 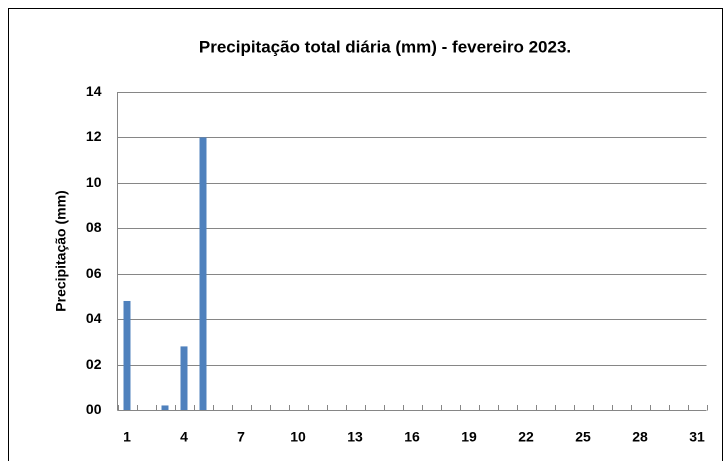 I want to click on x-tick-label: 13, so click(x=355, y=437).